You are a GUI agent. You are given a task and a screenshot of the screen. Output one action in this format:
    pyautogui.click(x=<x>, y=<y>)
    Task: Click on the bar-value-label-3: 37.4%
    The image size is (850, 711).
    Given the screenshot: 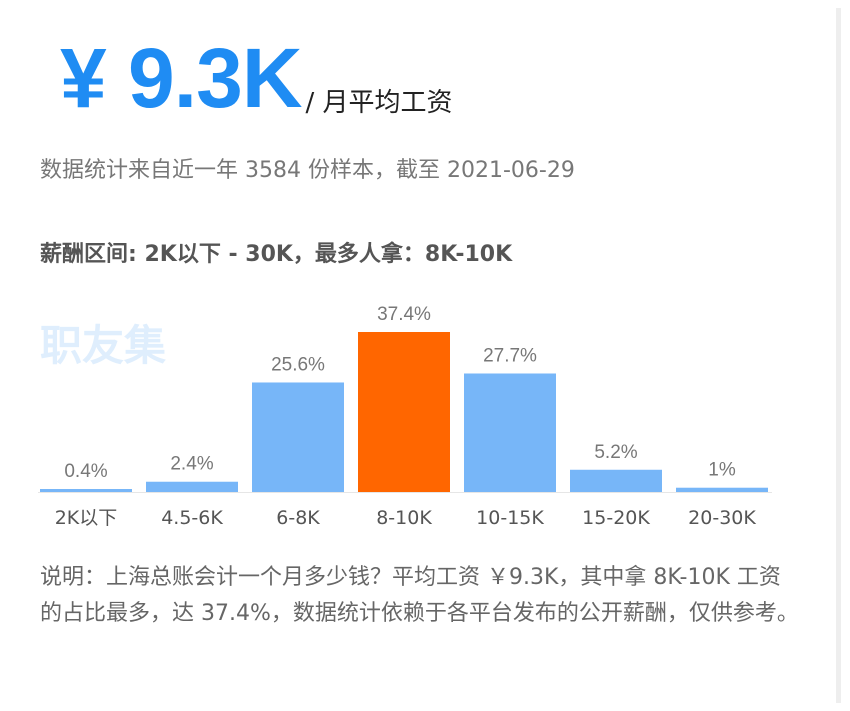 What is the action you would take?
    pyautogui.click(x=404, y=314)
    